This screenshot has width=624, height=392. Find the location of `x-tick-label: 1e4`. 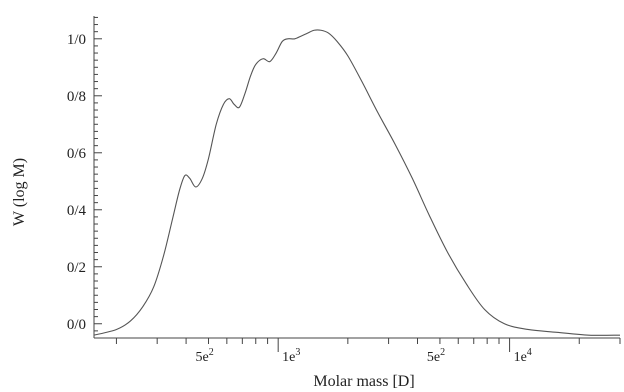

x-tick-label: 1e4 is located at coordinates (523, 356).